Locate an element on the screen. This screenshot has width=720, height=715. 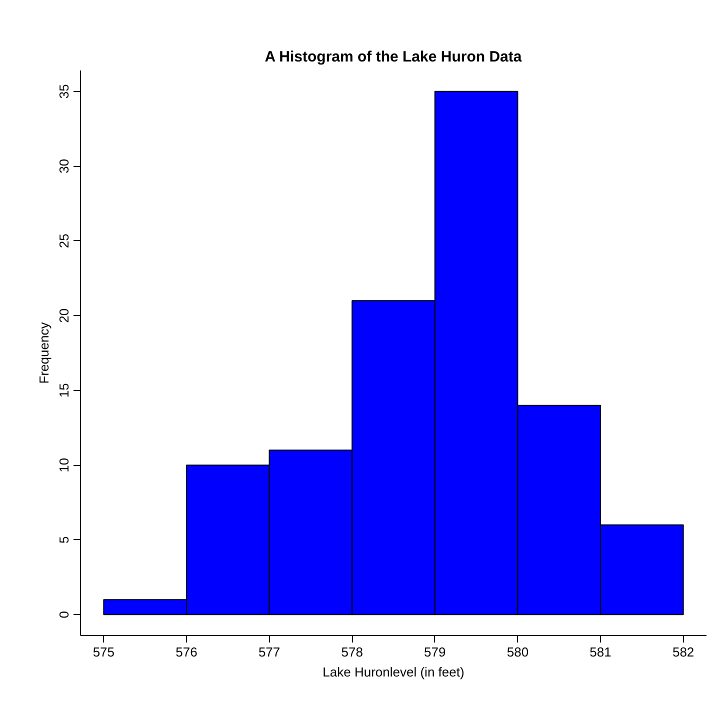
y-tick-label: 30 is located at coordinates (64, 166).